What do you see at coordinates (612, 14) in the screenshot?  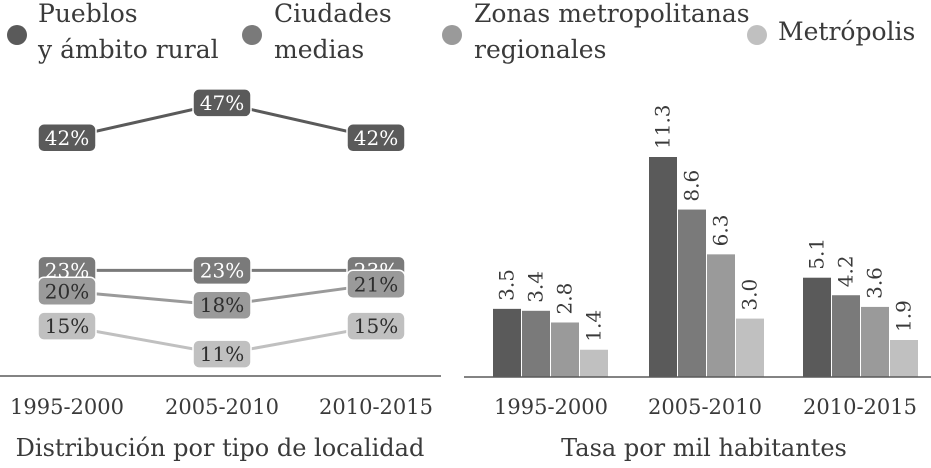 I see `legend-label: Zonas metropolitanas` at bounding box center [612, 14].